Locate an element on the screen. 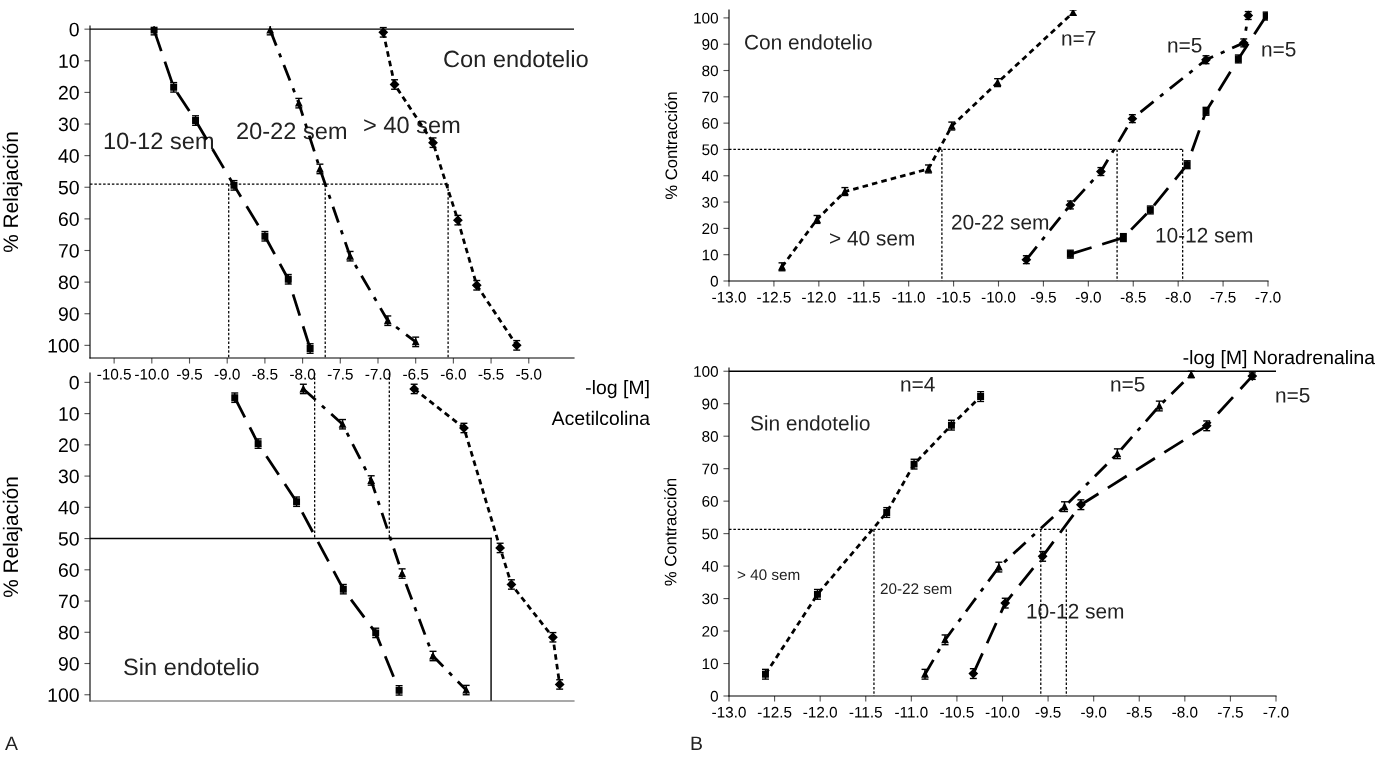  annotation: n=7 is located at coordinates (1079, 38).